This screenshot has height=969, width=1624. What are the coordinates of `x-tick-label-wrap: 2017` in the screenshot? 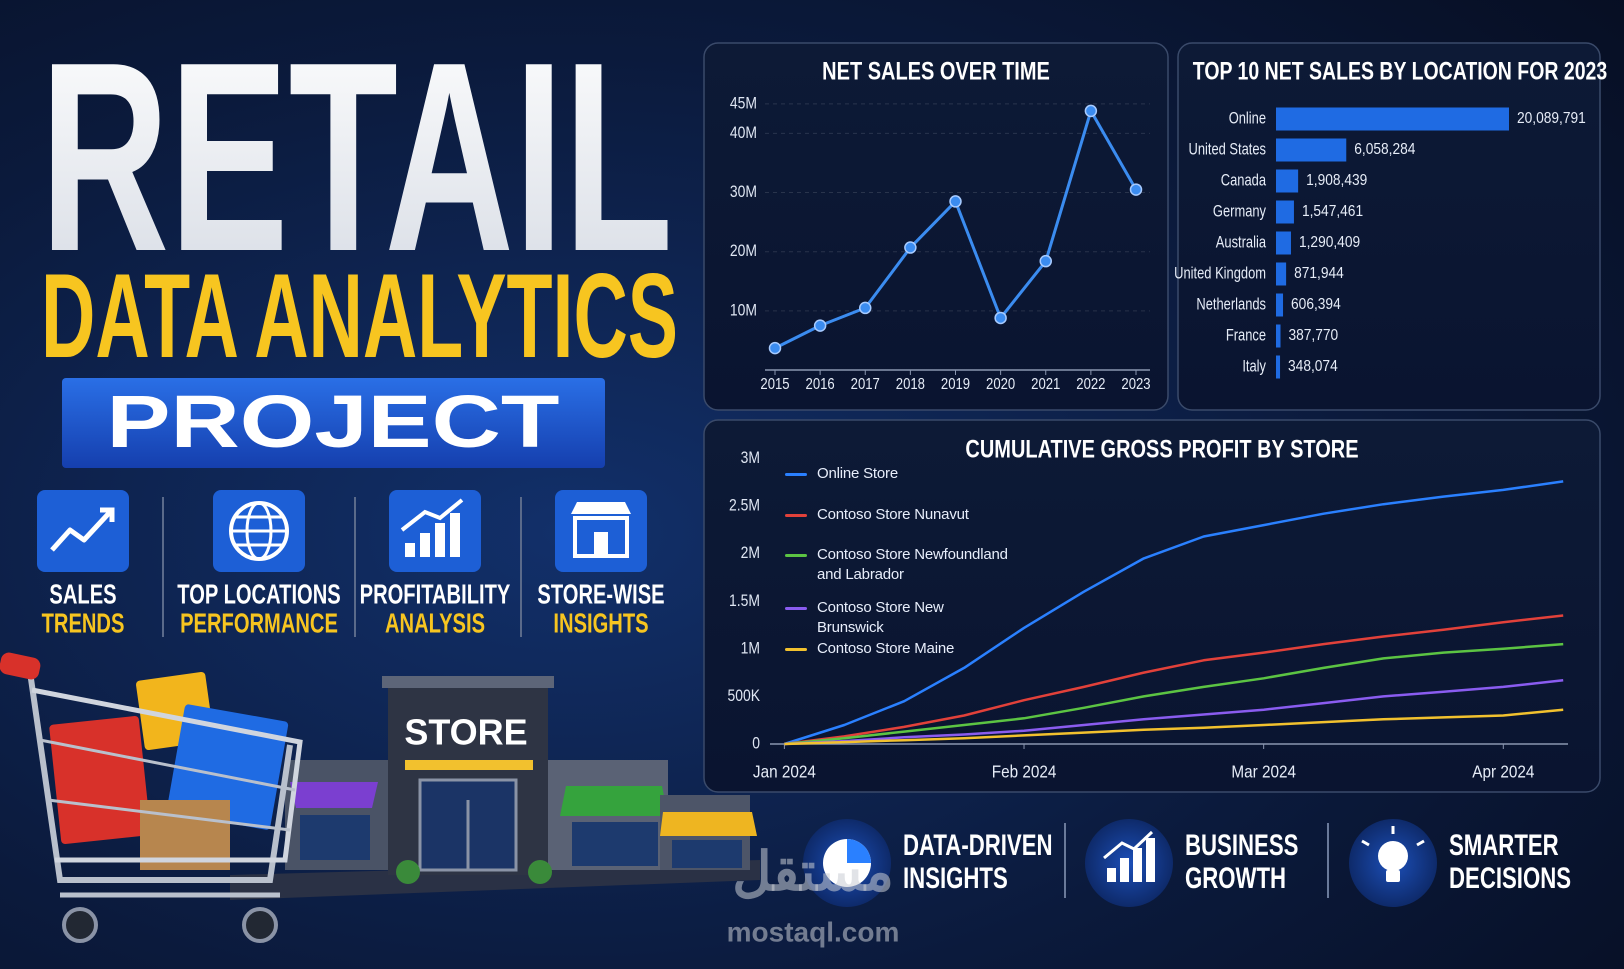 It's located at (865, 384).